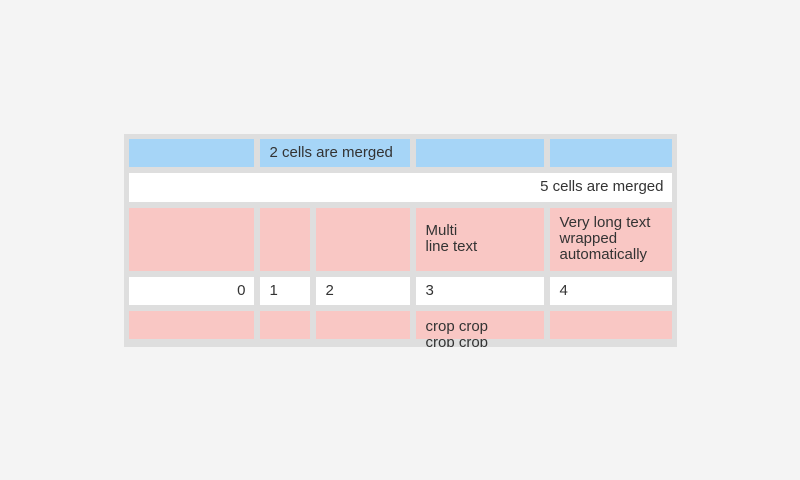 The width and height of the screenshot is (800, 480). What do you see at coordinates (457, 332) in the screenshot?
I see `cropped-text: crop crop crop crop` at bounding box center [457, 332].